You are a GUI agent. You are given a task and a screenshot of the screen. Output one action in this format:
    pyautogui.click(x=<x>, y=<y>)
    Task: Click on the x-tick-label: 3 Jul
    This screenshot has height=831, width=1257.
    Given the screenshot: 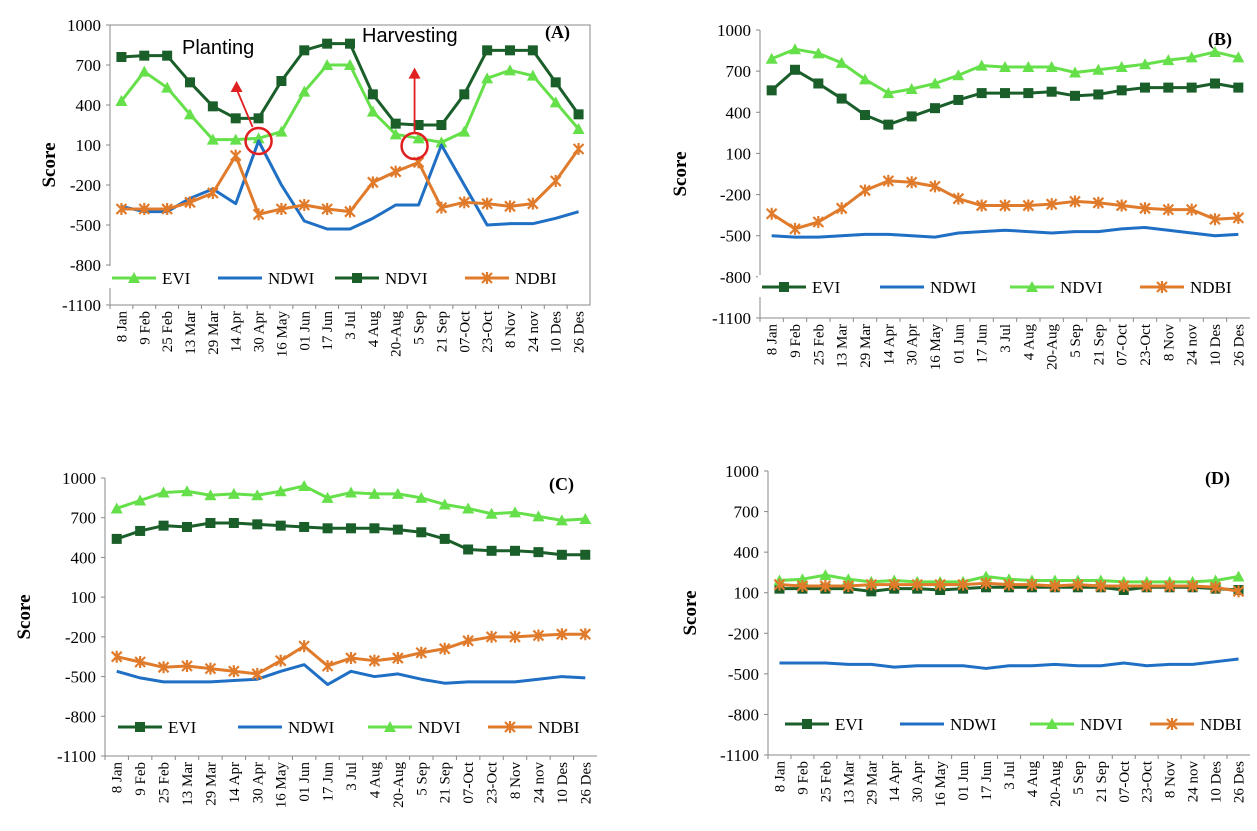 What is the action you would take?
    pyautogui.click(x=351, y=325)
    